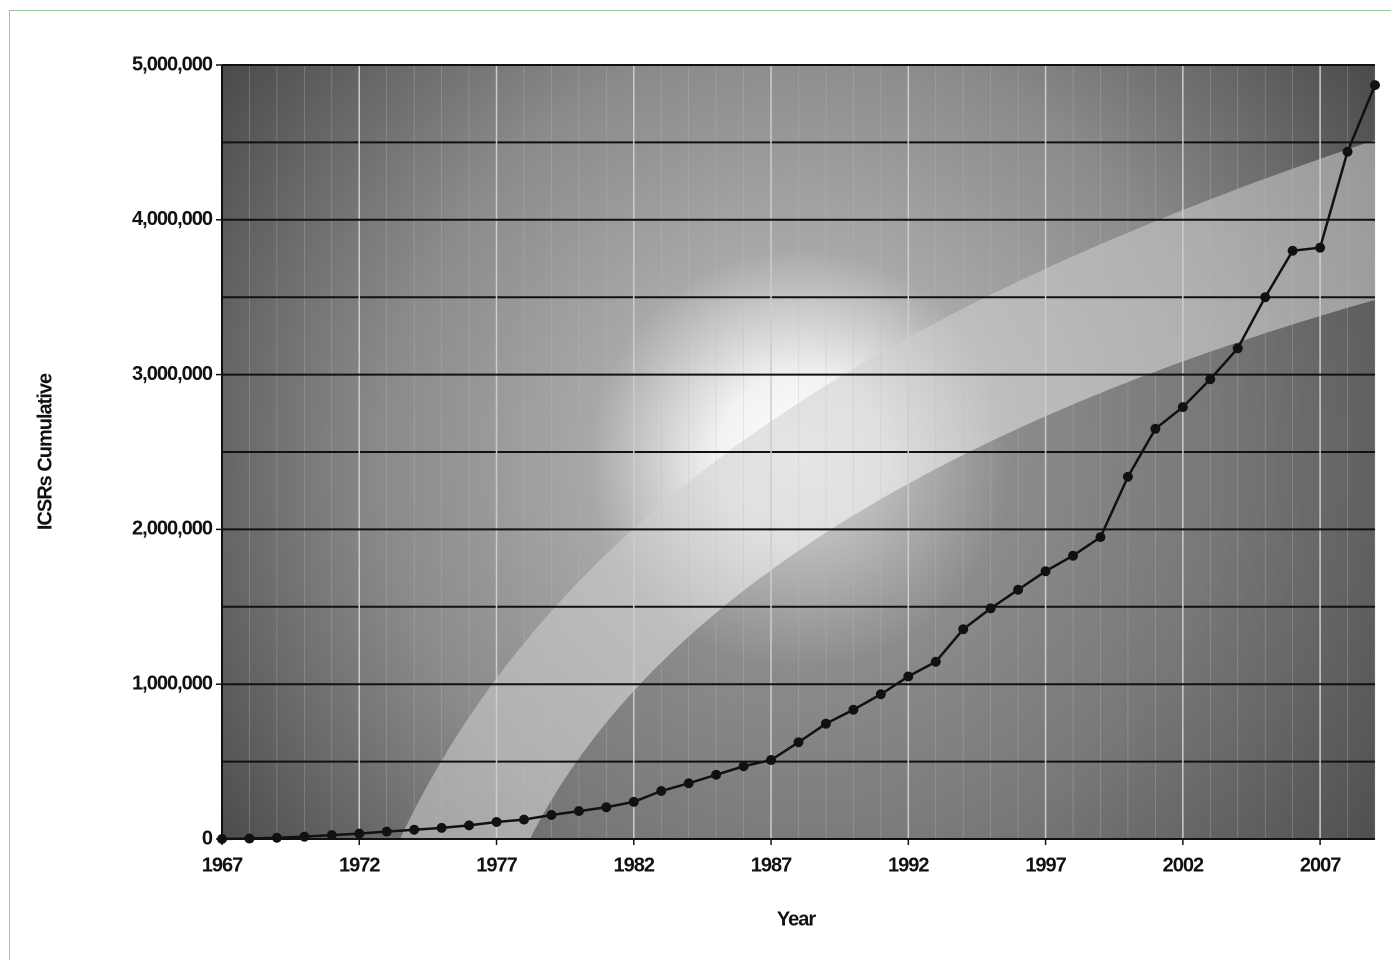 This screenshot has height=960, width=1391. I want to click on y-tick-label: 1,000,000, so click(172, 683).